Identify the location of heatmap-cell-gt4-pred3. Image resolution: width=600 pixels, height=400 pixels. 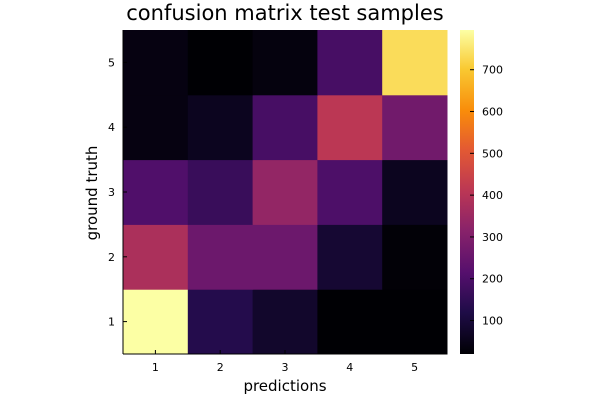
(285, 127).